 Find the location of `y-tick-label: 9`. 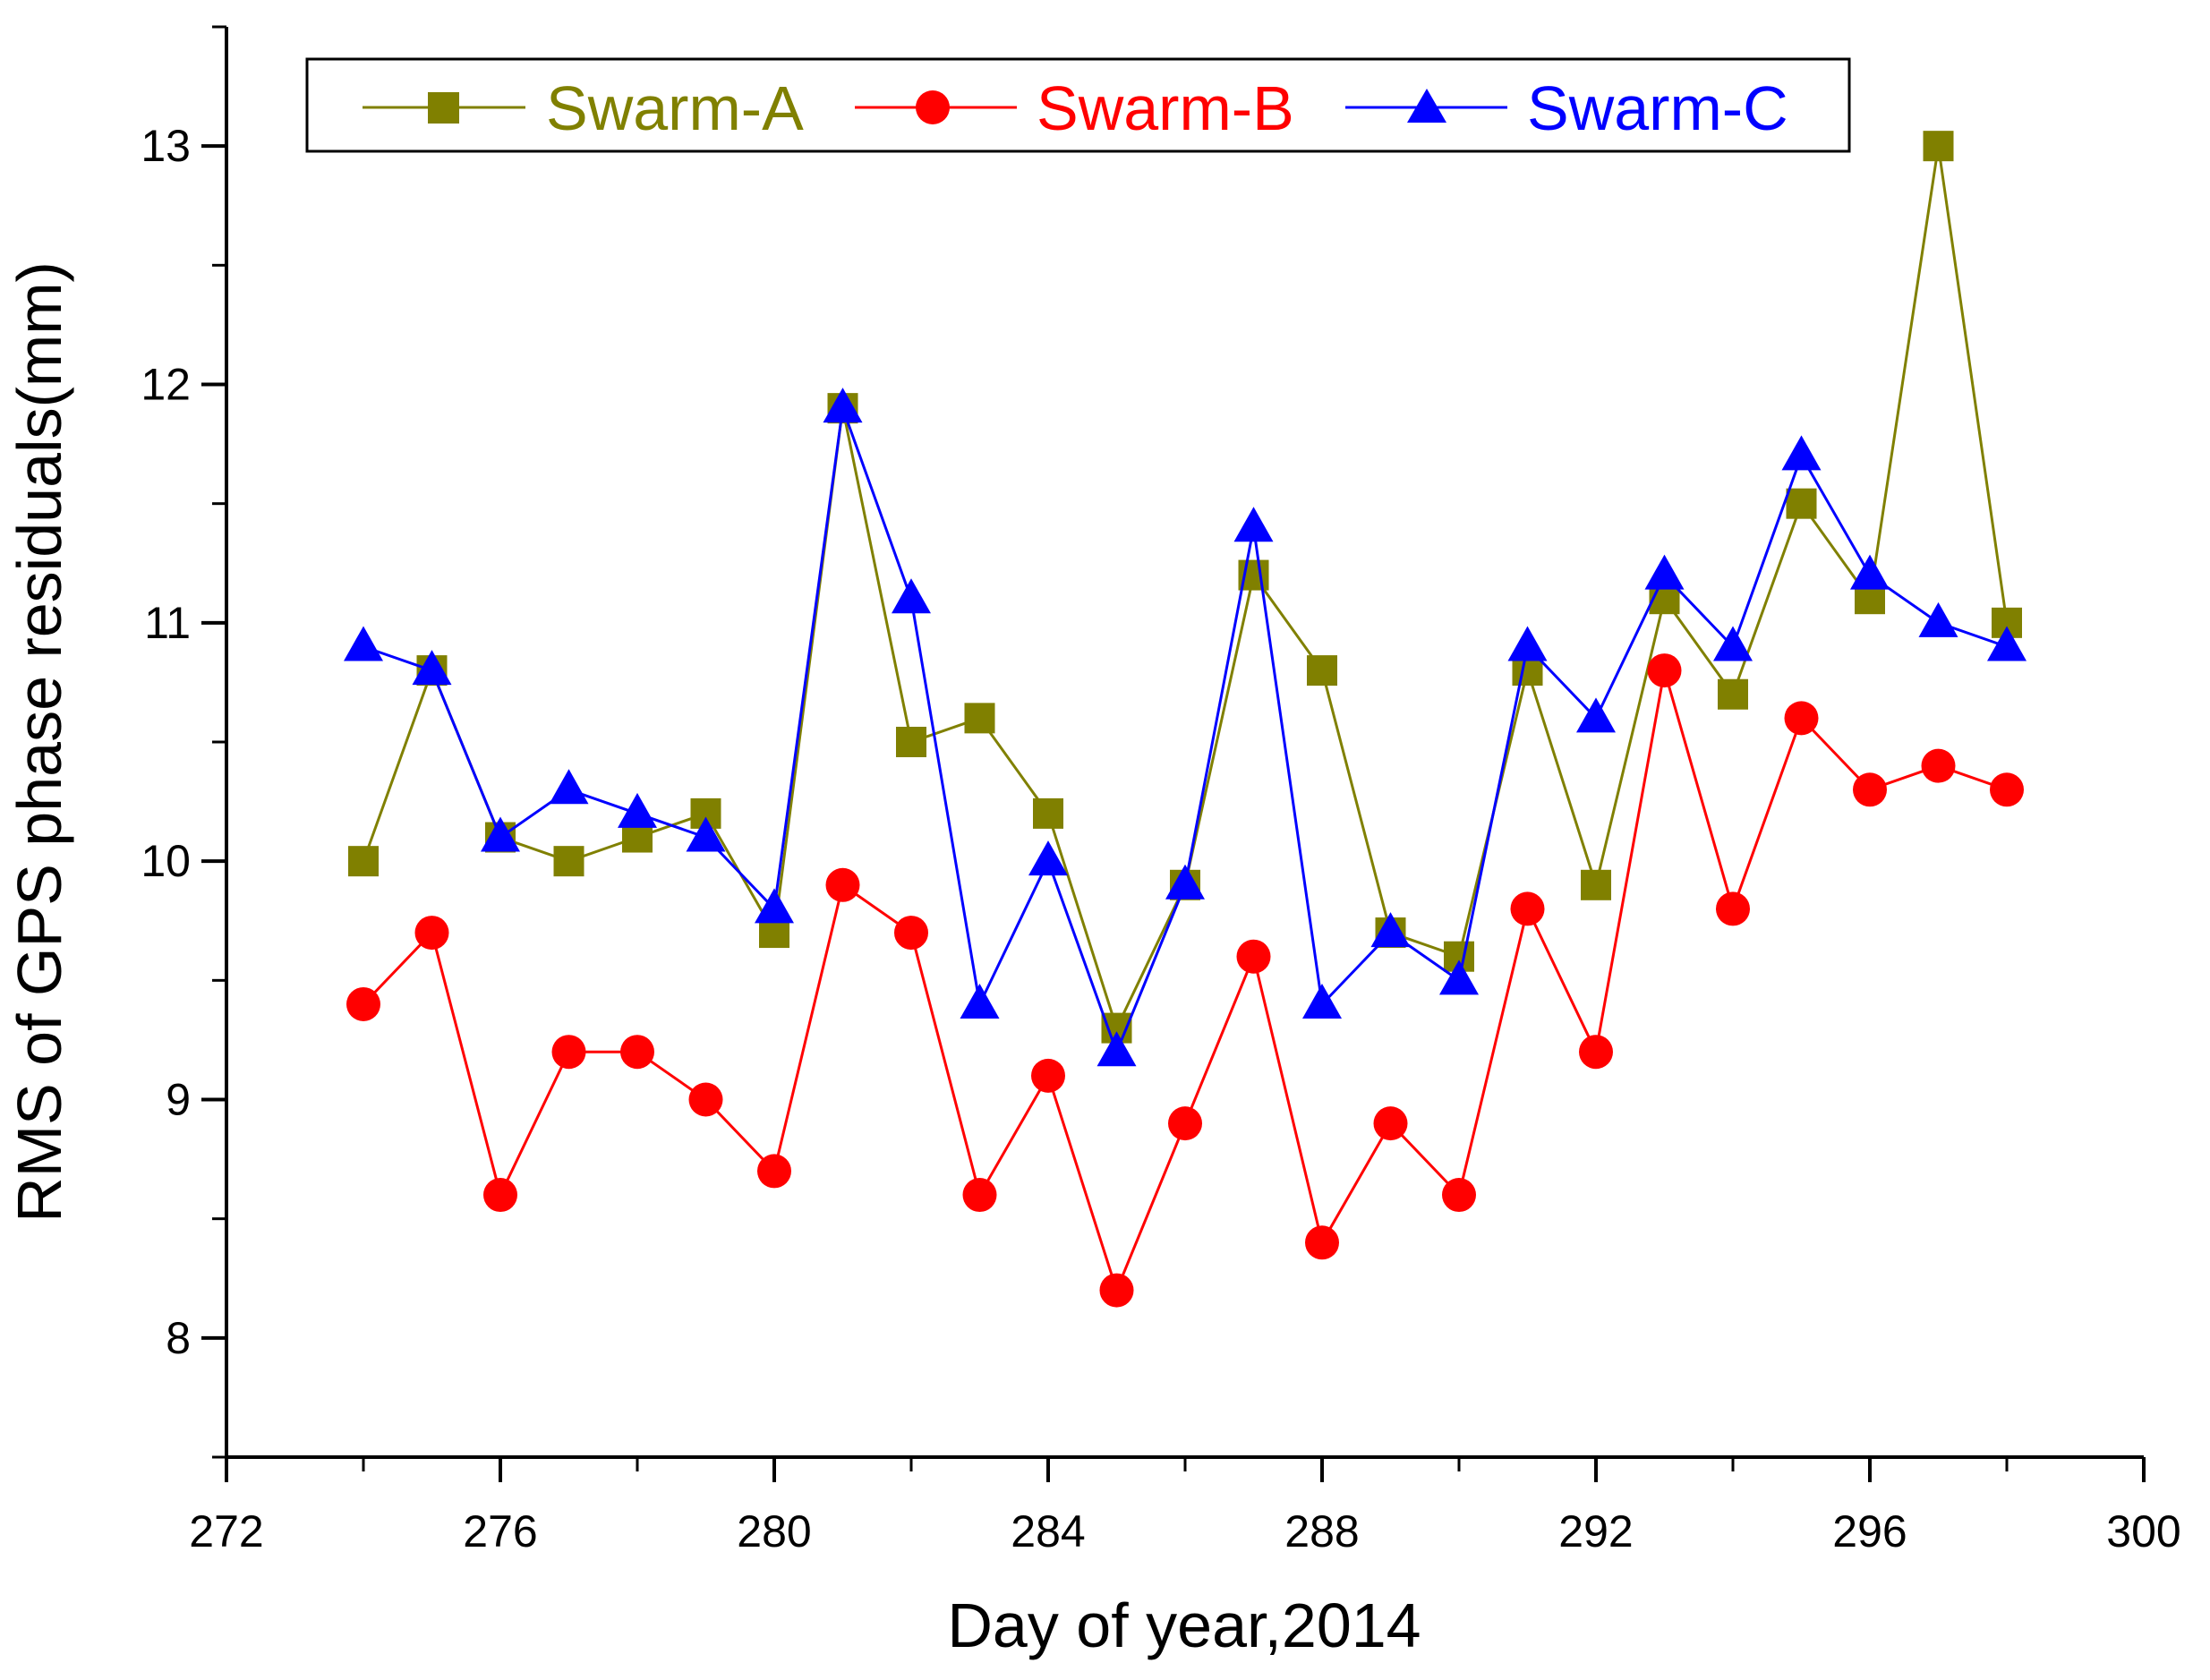

y-tick-label: 9 is located at coordinates (178, 1100).